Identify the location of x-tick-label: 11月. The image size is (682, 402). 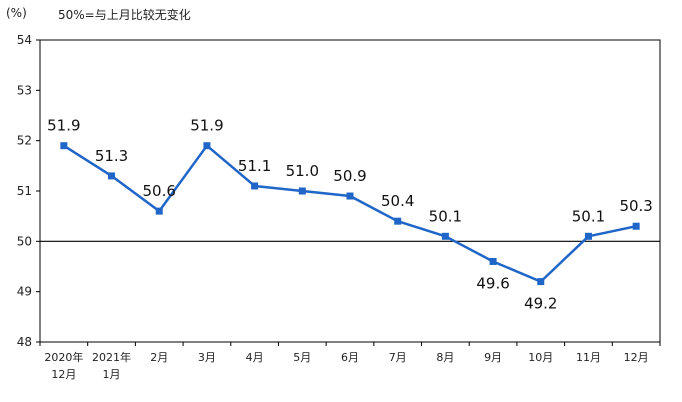
(588, 357).